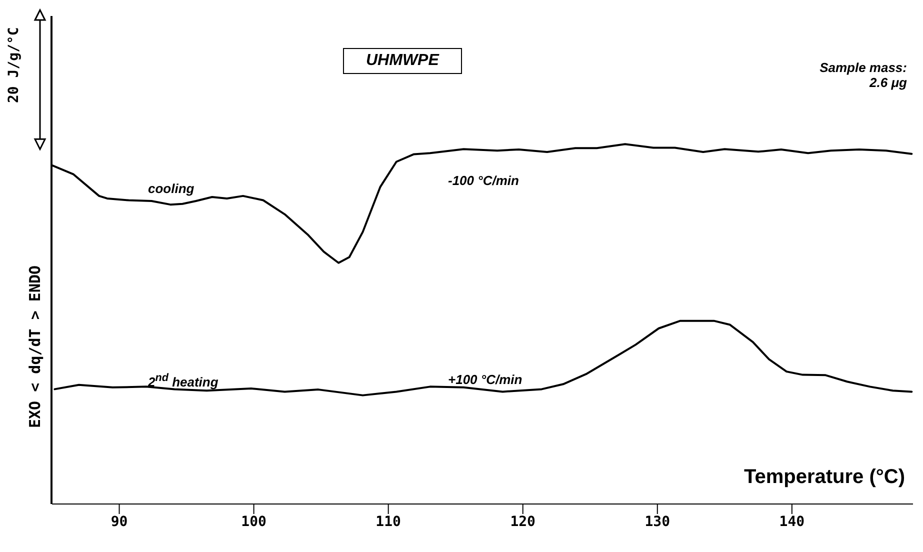 This screenshot has height=552, width=923. Describe the element at coordinates (183, 381) in the screenshot. I see `series-label: 2$^{nd}$ heating` at that location.